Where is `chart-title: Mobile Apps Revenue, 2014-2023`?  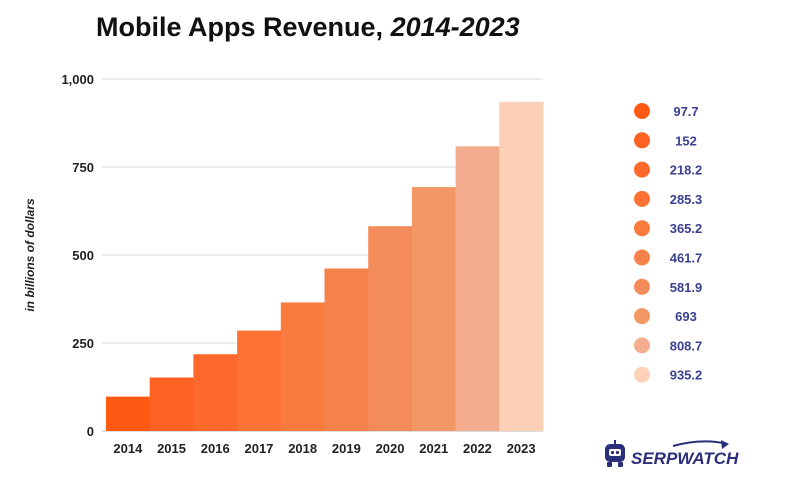 chart-title: Mobile Apps Revenue, 2014-2023 is located at coordinates (308, 27).